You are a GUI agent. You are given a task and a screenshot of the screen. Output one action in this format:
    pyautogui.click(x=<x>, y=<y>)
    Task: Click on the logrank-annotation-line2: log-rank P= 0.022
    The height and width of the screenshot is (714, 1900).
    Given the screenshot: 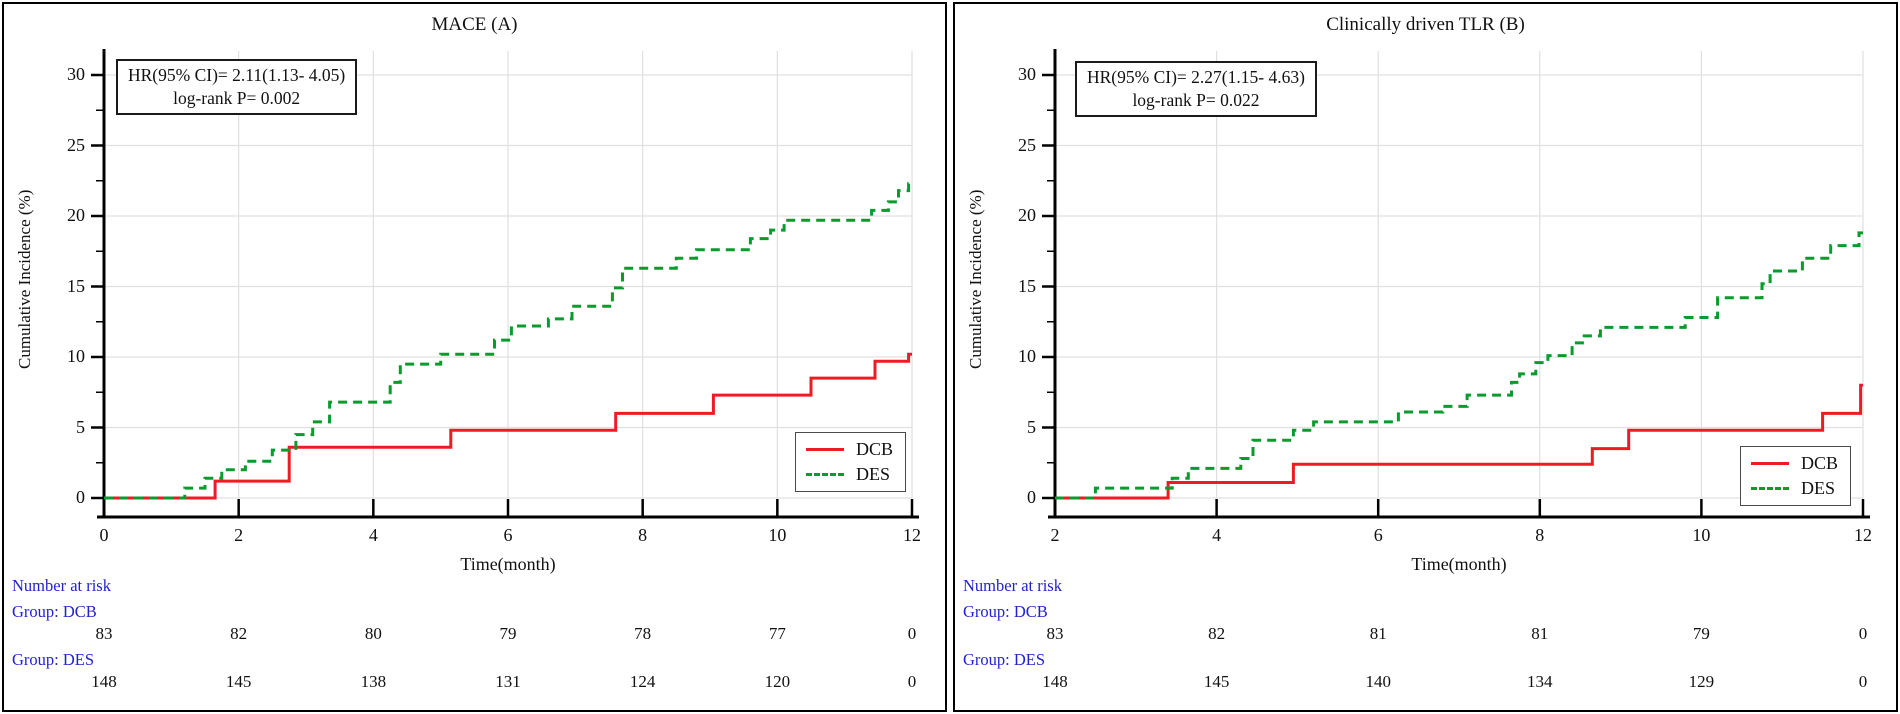 What is the action you would take?
    pyautogui.click(x=1196, y=100)
    